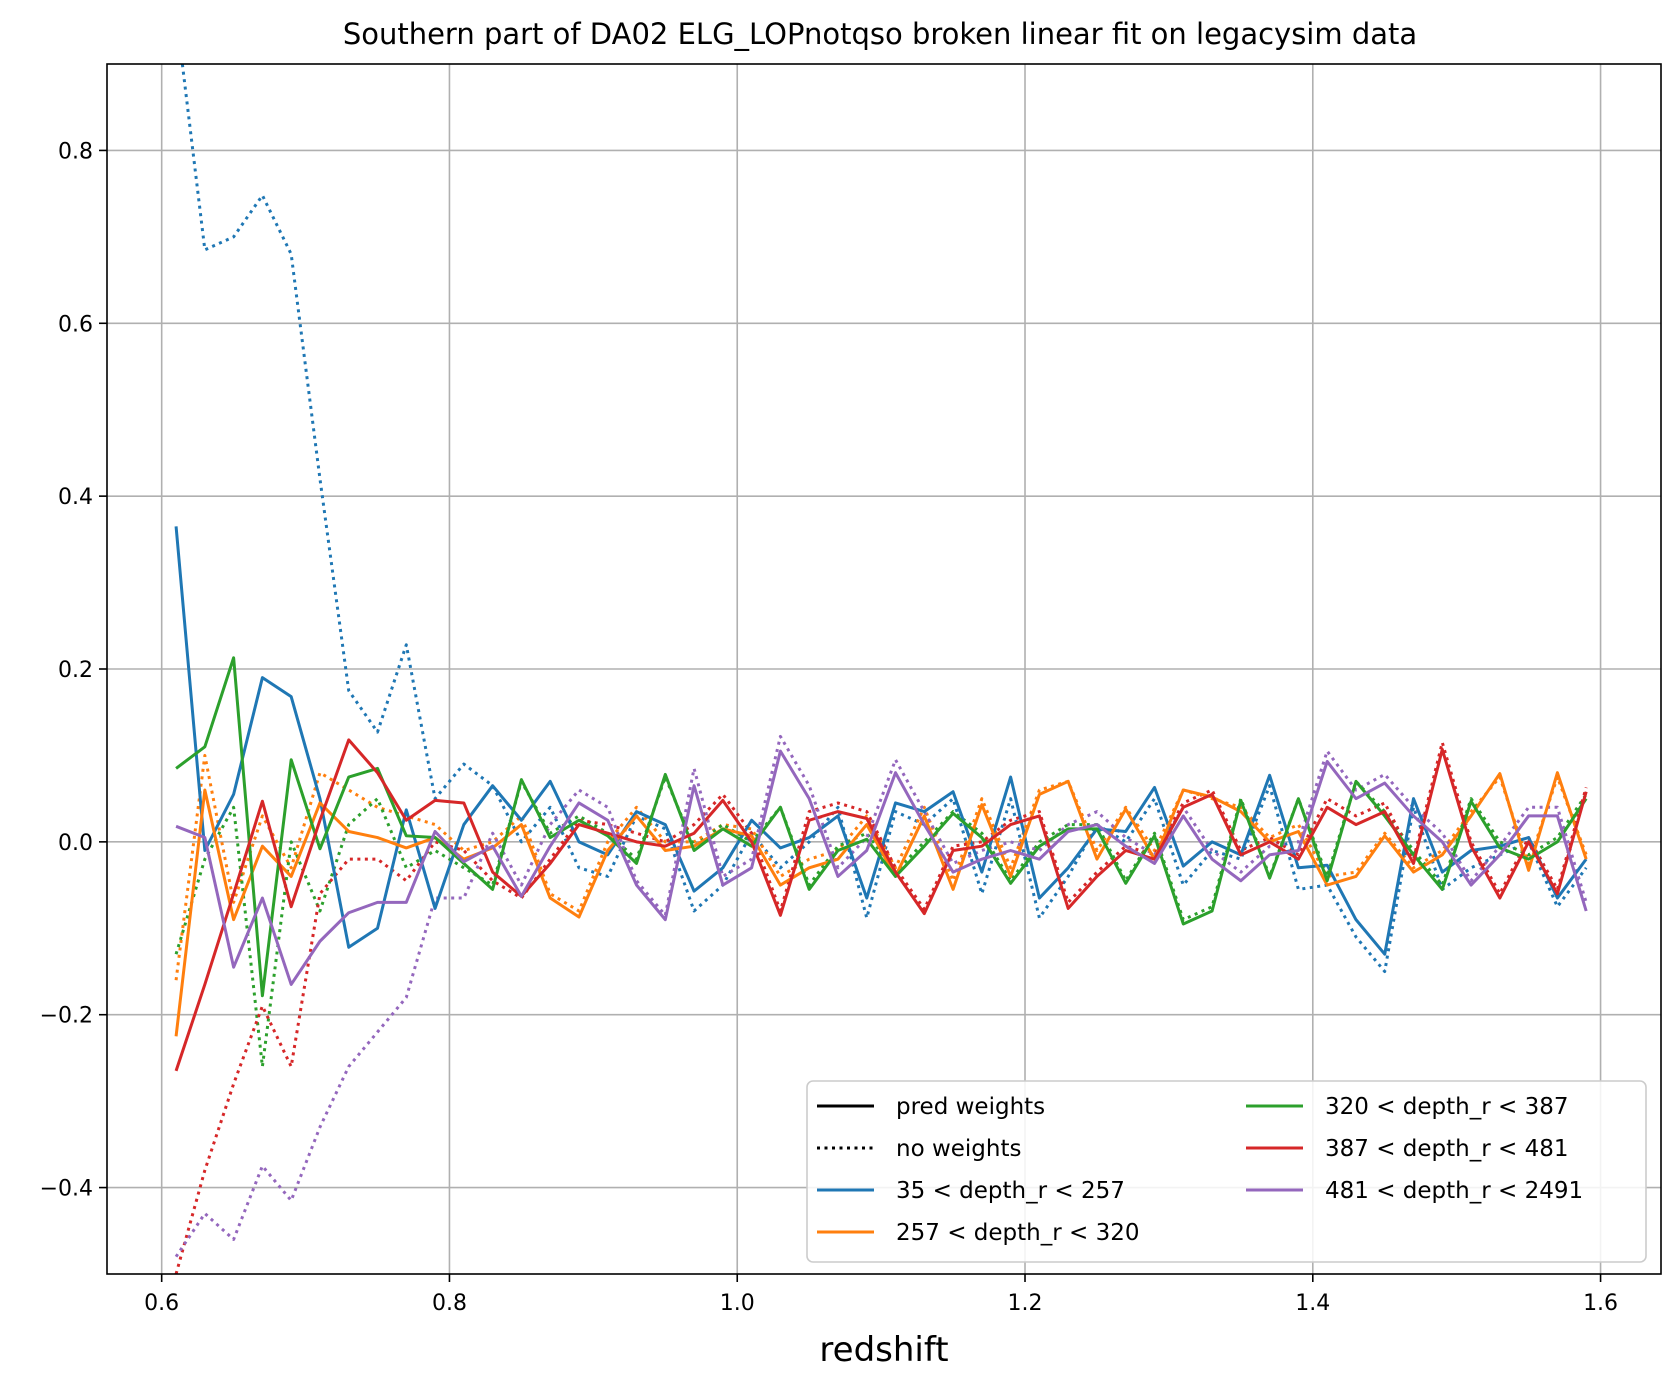 Image resolution: width=1676 pixels, height=1387 pixels. I want to click on x-tick-label: 1.6, so click(1600, 1303).